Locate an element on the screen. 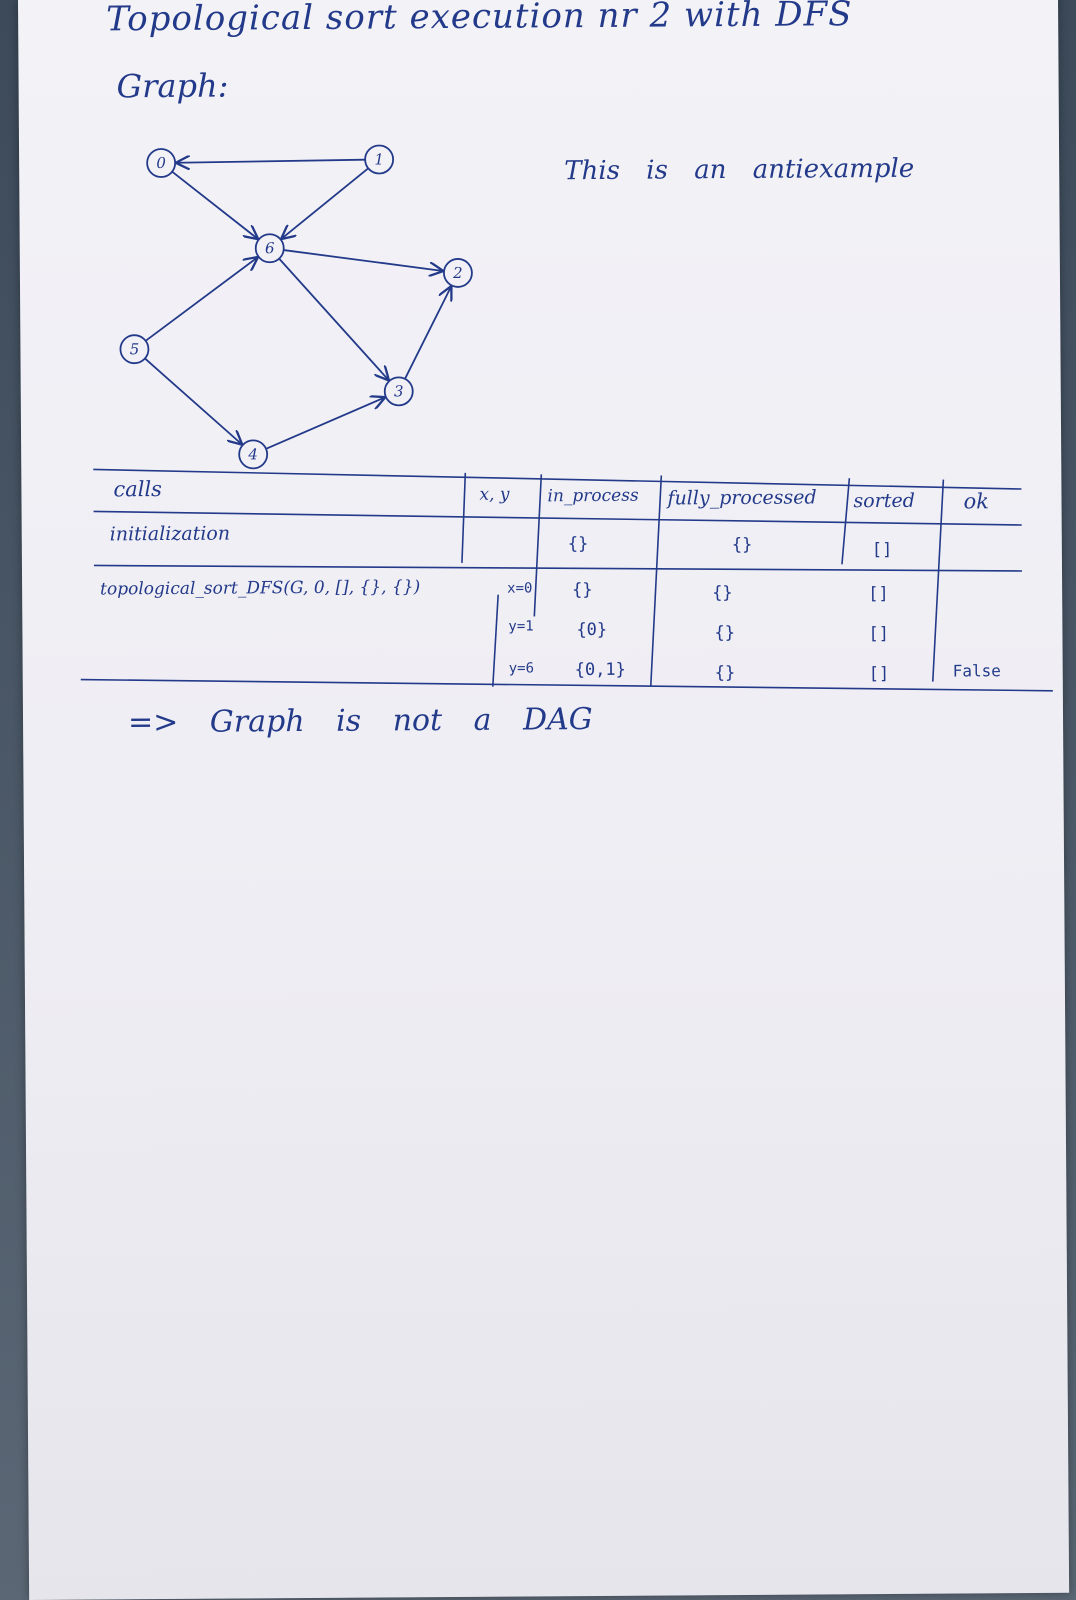 The width and height of the screenshot is (1076, 1600). node-label-6: 6 is located at coordinates (270, 248).